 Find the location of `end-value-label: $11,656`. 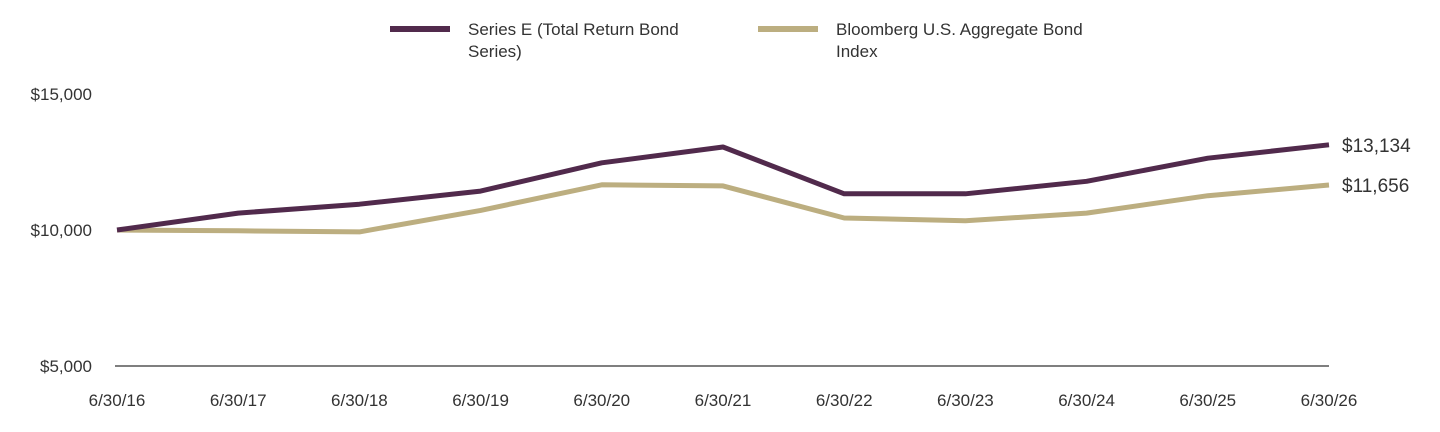

end-value-label: $11,656 is located at coordinates (1375, 186).